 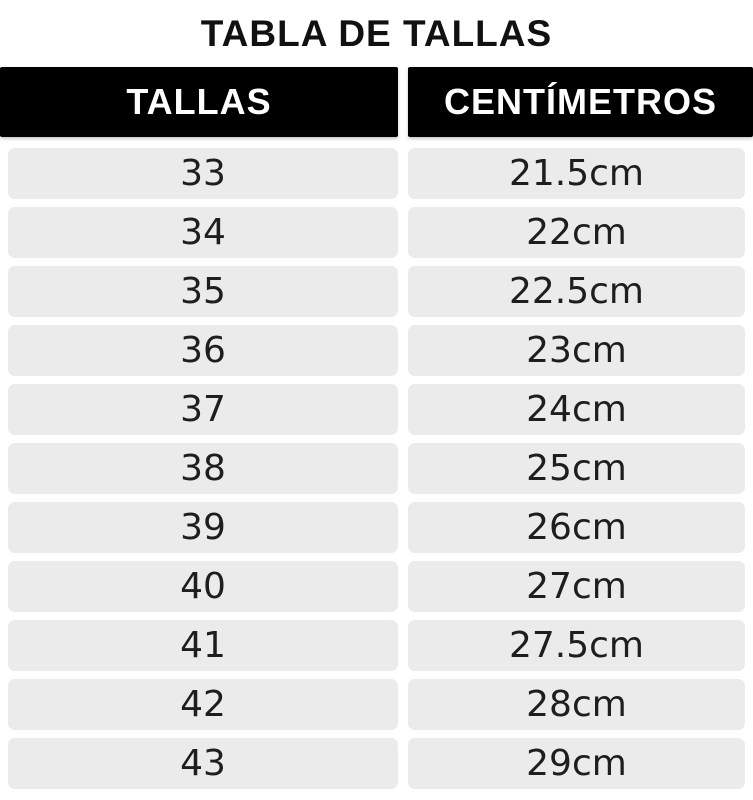 I want to click on size-cell: 34, so click(x=203, y=232).